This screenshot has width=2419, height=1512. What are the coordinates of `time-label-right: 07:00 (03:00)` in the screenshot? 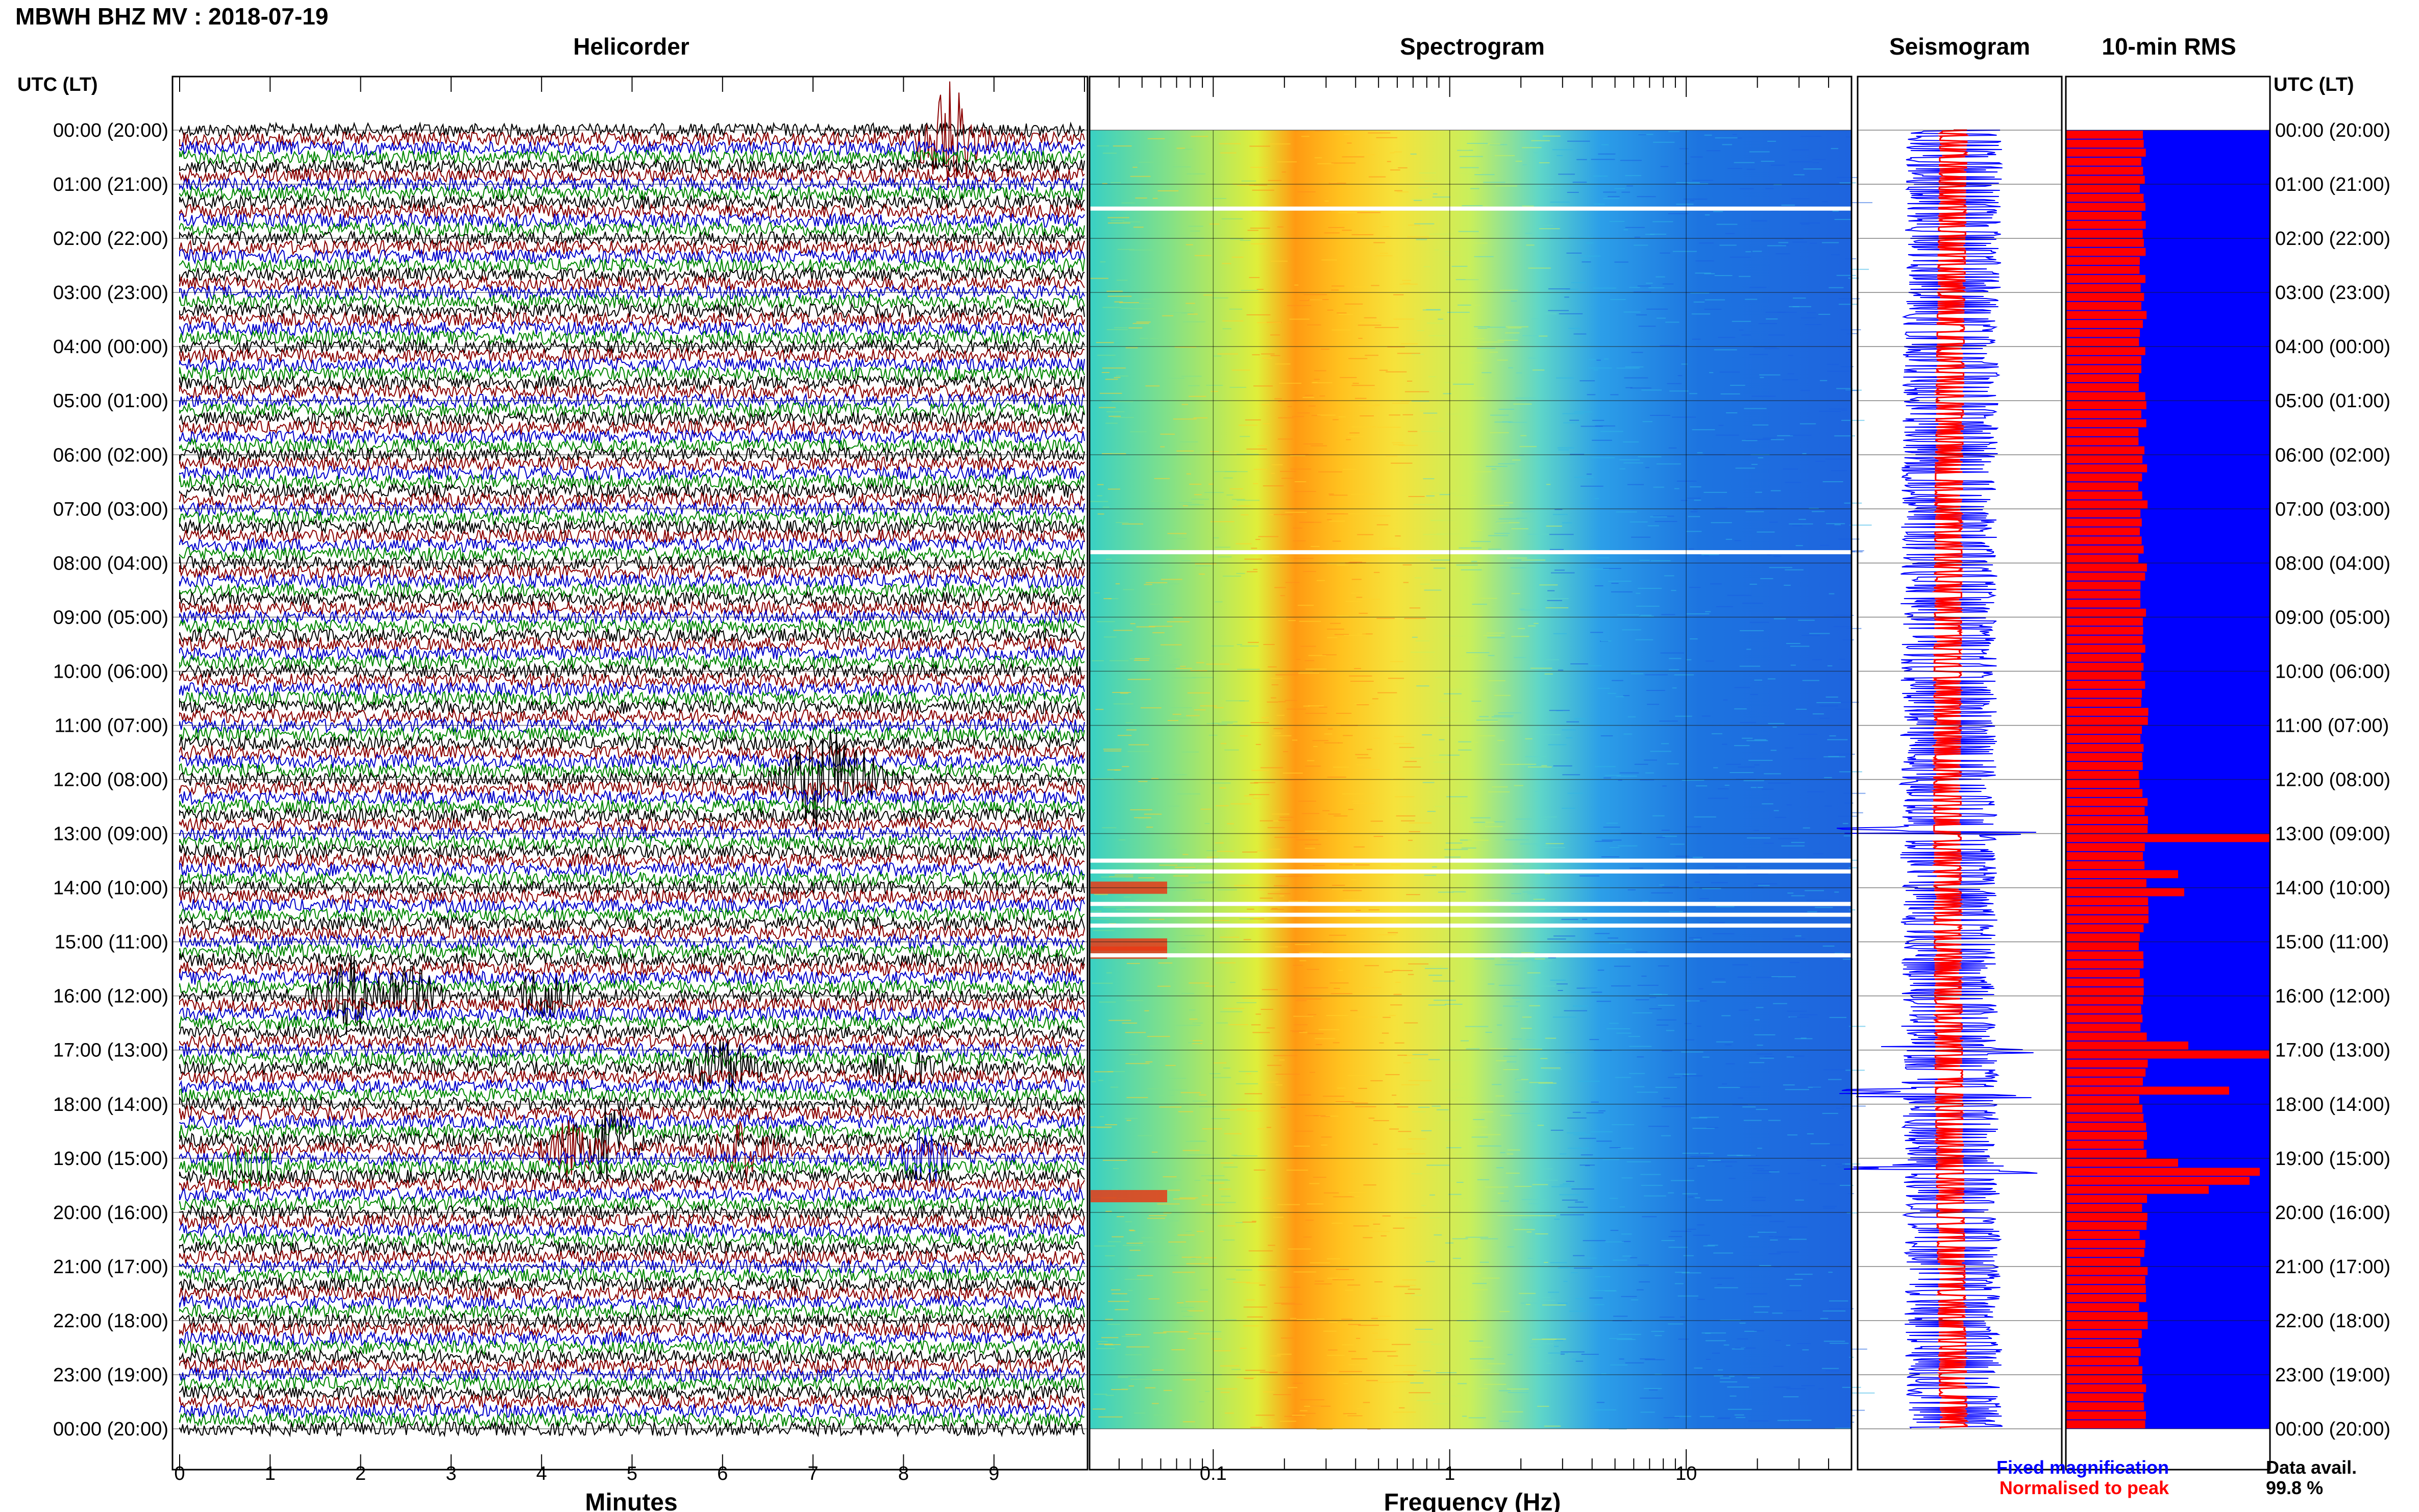 It's located at (2332, 509).